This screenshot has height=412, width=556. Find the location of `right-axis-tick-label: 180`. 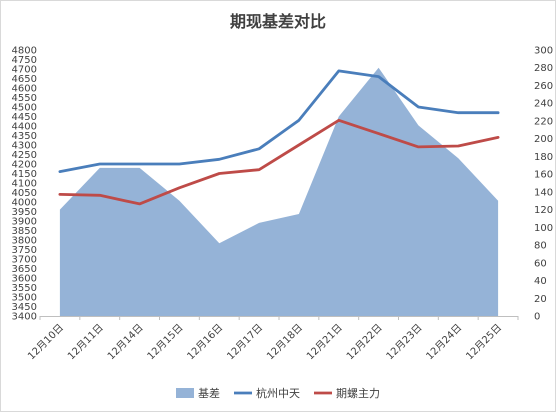

right-axis-tick-label: 180 is located at coordinates (543, 157).